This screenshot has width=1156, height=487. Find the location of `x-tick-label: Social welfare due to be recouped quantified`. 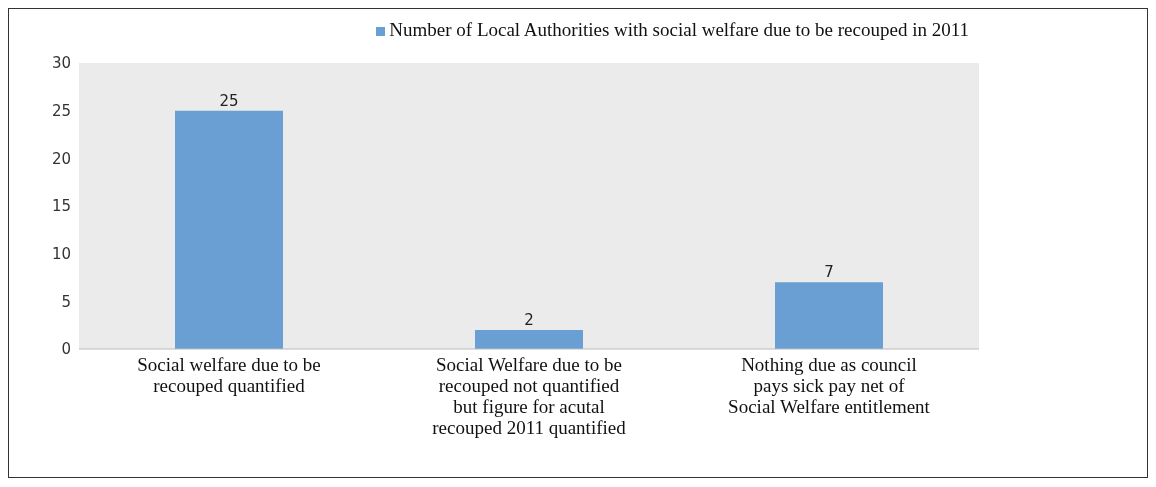

x-tick-label: Social welfare due to be recouped quantified is located at coordinates (229, 375).